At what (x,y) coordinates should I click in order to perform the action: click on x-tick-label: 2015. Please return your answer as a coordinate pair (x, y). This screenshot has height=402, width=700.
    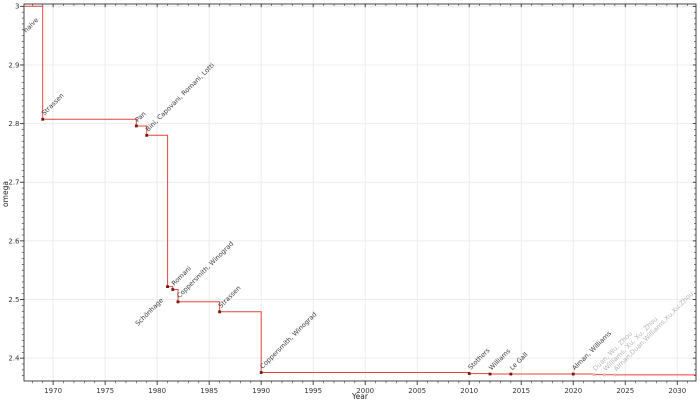
    Looking at the image, I should click on (521, 391).